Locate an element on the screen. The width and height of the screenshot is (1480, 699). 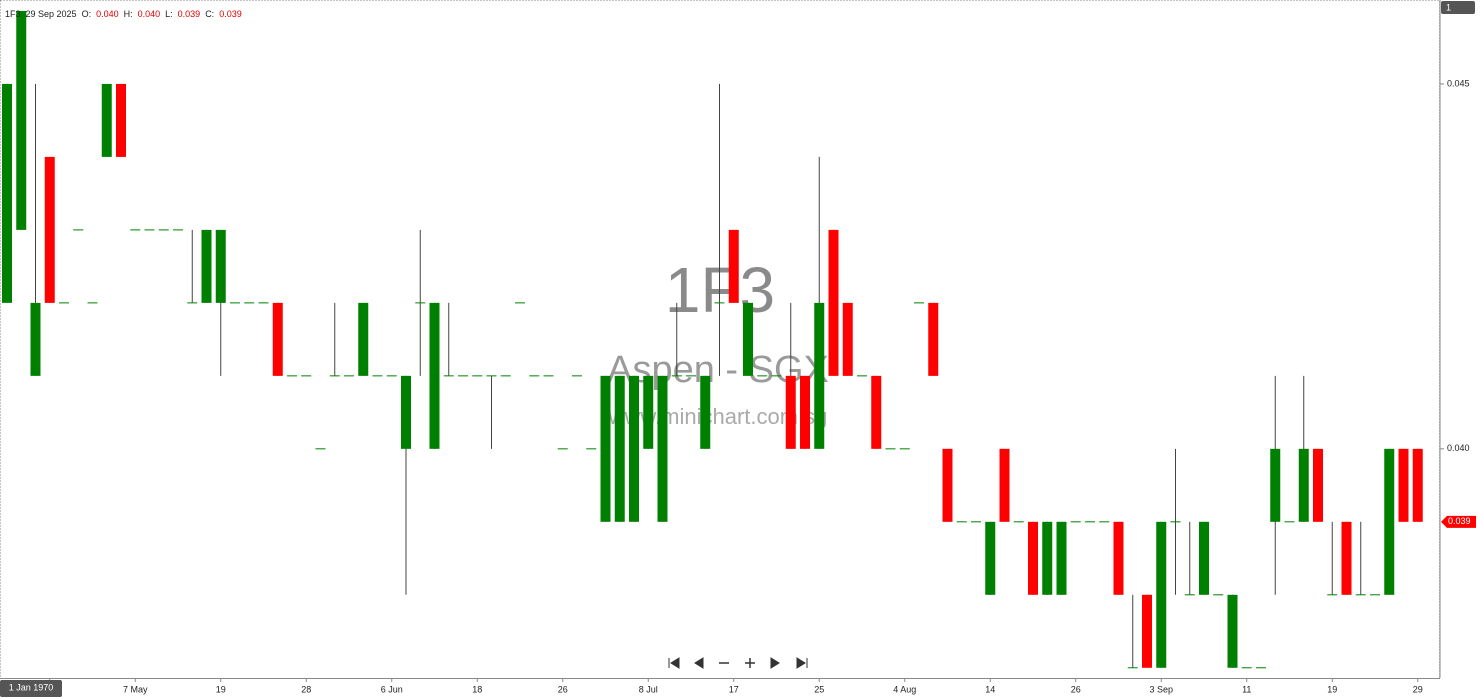
x-tick-label: 25 is located at coordinates (819, 689).